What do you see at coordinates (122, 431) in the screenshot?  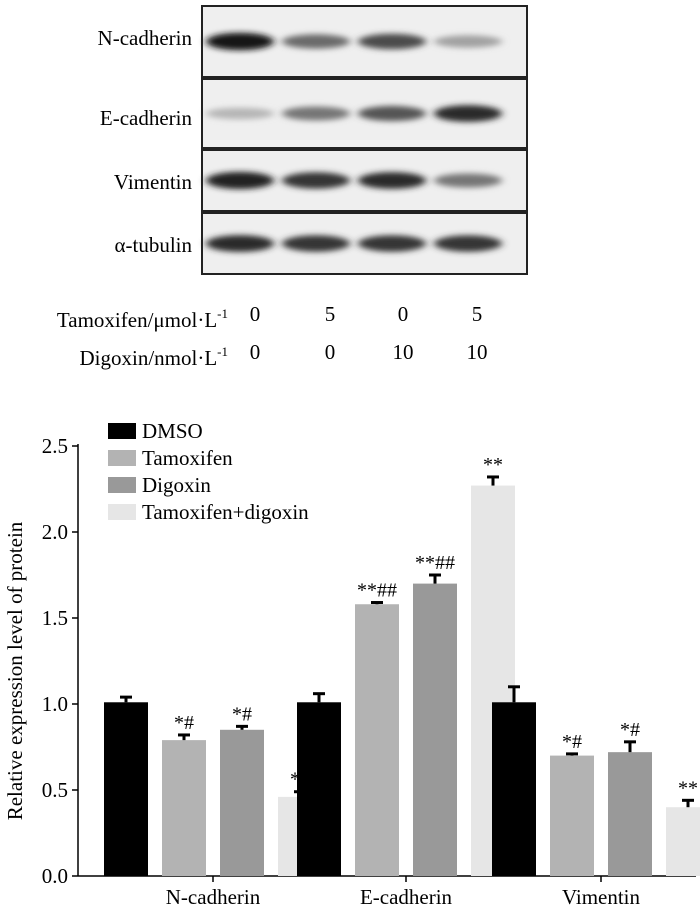 I see `legend-swatch-dmso` at bounding box center [122, 431].